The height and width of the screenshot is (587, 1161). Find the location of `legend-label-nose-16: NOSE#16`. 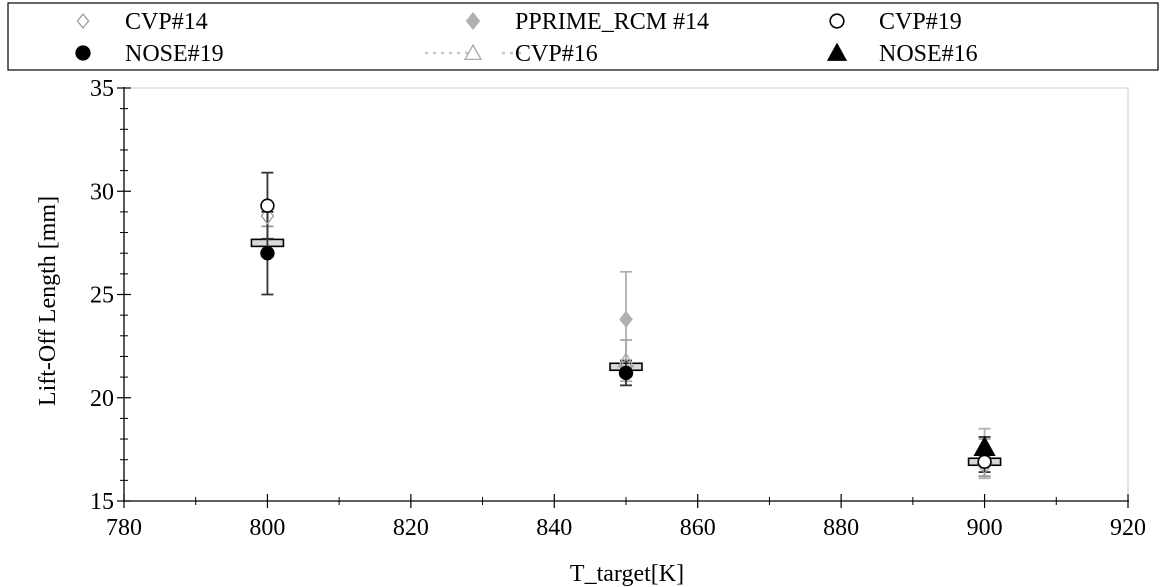

legend-label-nose-16: NOSE#16 is located at coordinates (928, 54).